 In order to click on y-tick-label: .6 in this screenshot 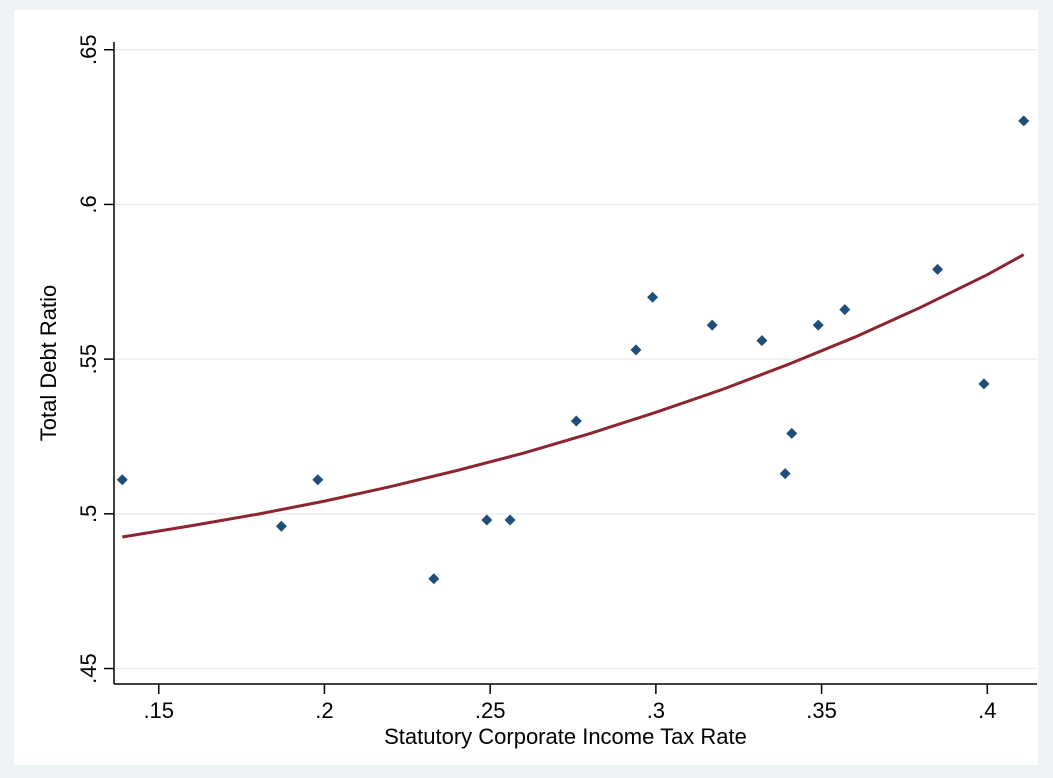, I will do `click(88, 204)`.